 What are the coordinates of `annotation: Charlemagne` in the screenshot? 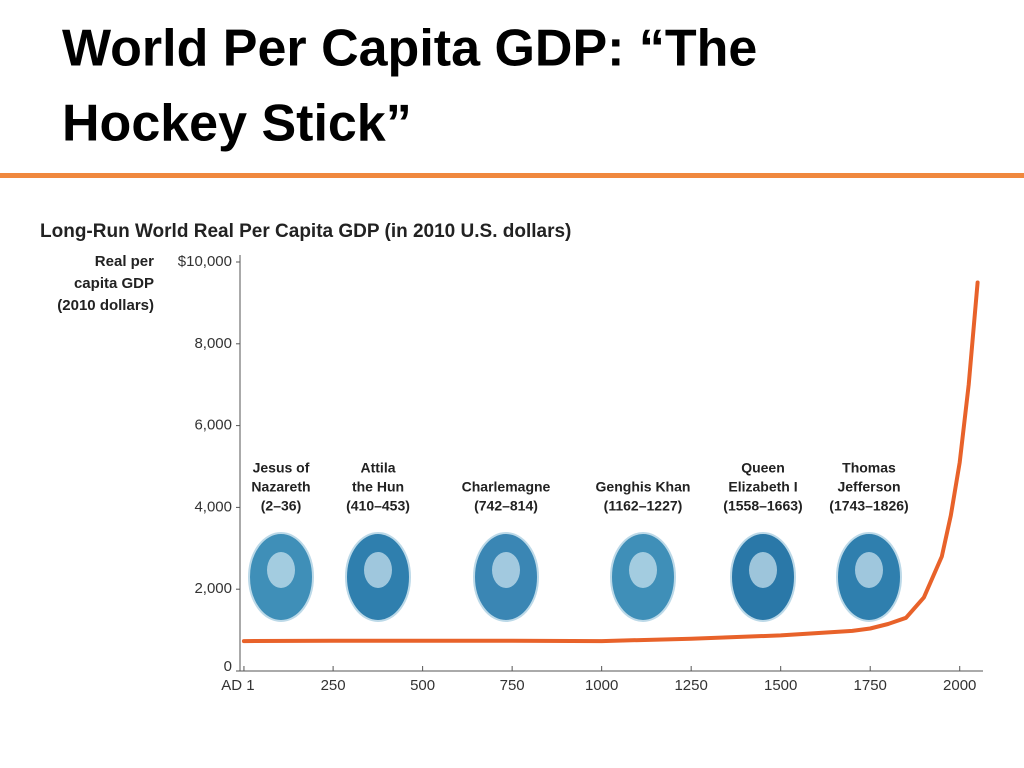 It's located at (506, 487).